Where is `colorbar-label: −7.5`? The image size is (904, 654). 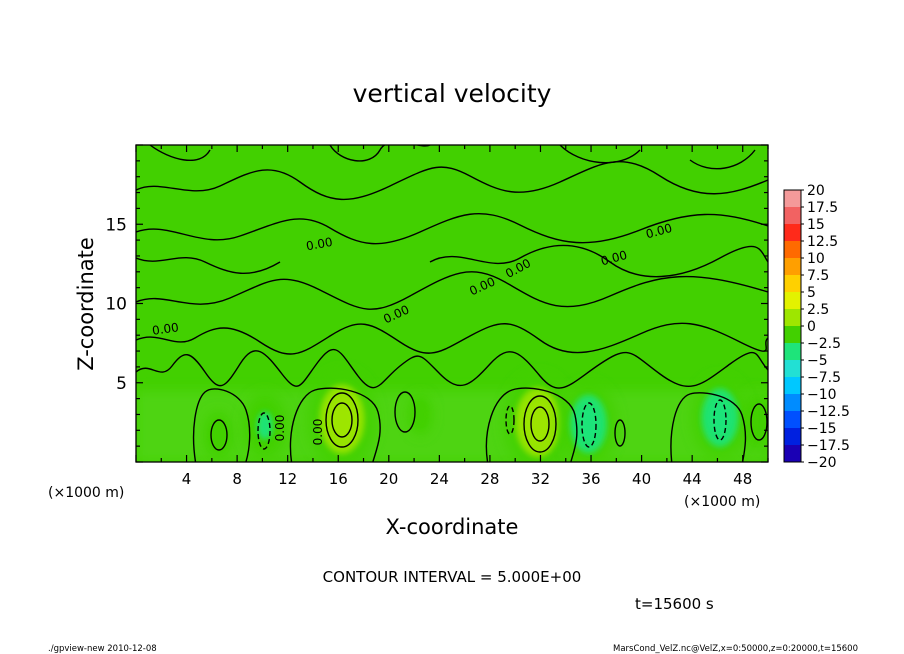
colorbar-label: −7.5 is located at coordinates (824, 378).